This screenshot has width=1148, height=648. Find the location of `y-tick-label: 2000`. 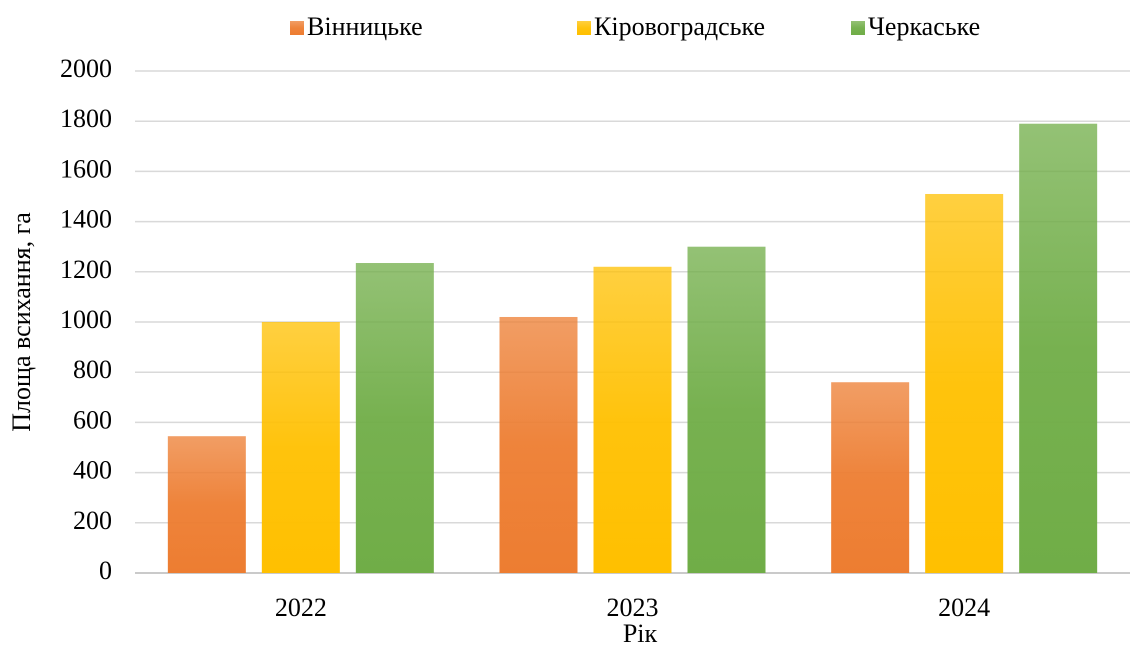

y-tick-label: 2000 is located at coordinates (86, 68).